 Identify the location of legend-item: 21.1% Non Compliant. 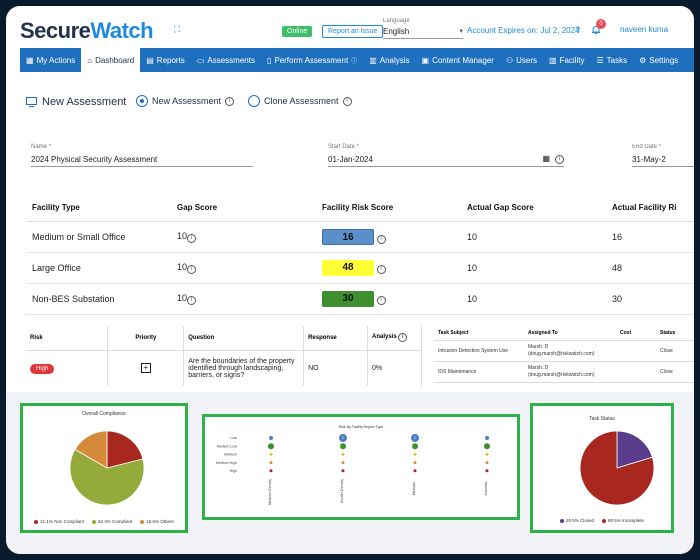
(59, 521).